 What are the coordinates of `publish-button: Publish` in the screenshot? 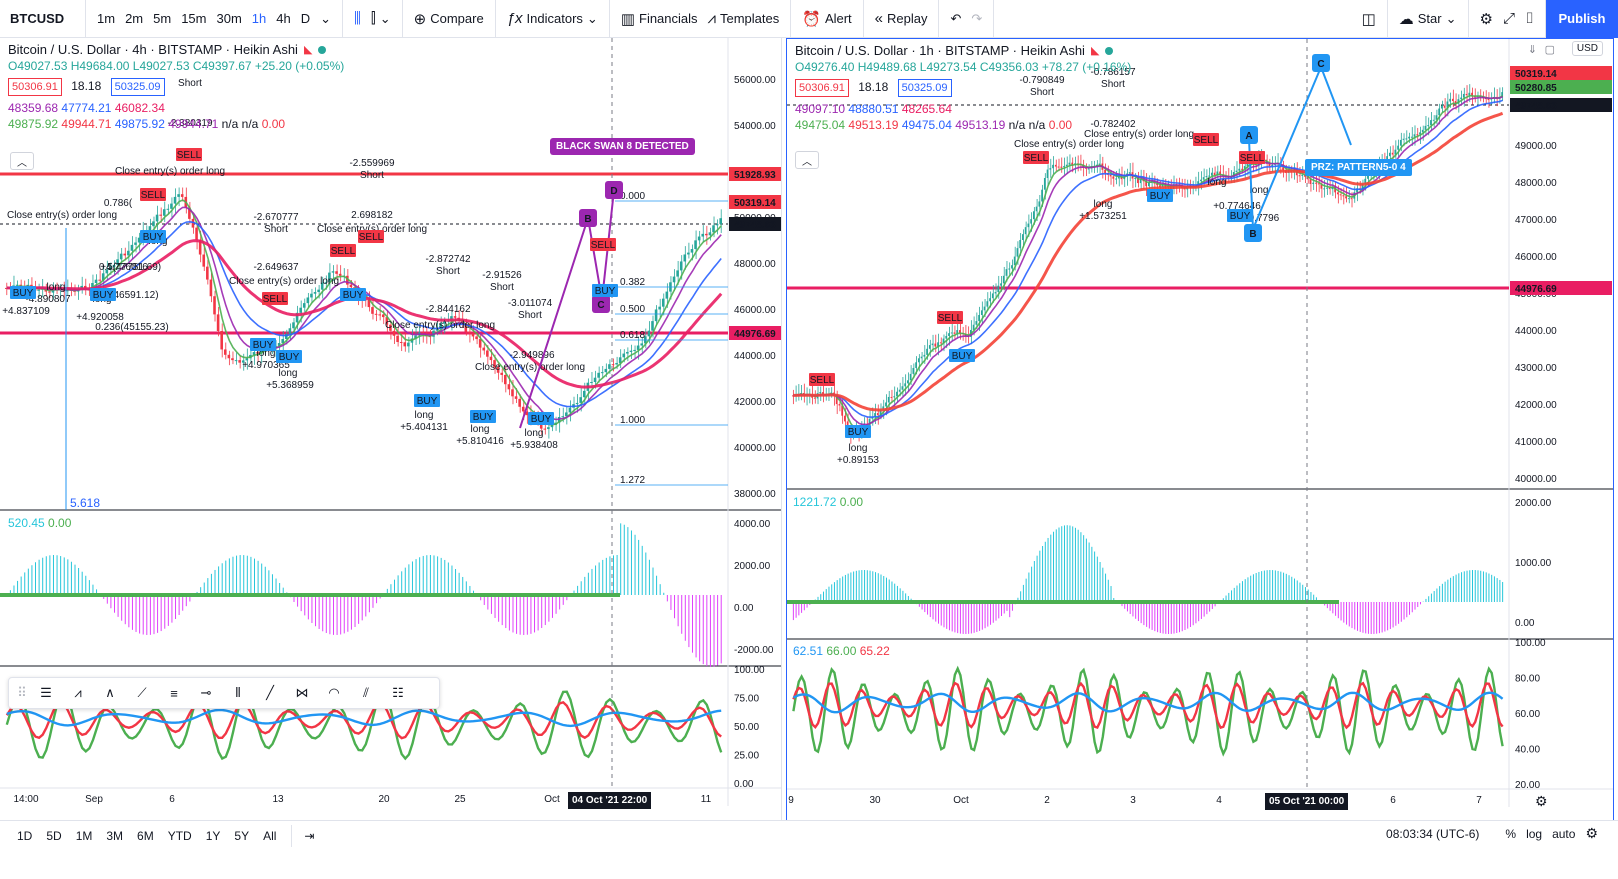 It's located at (1582, 19).